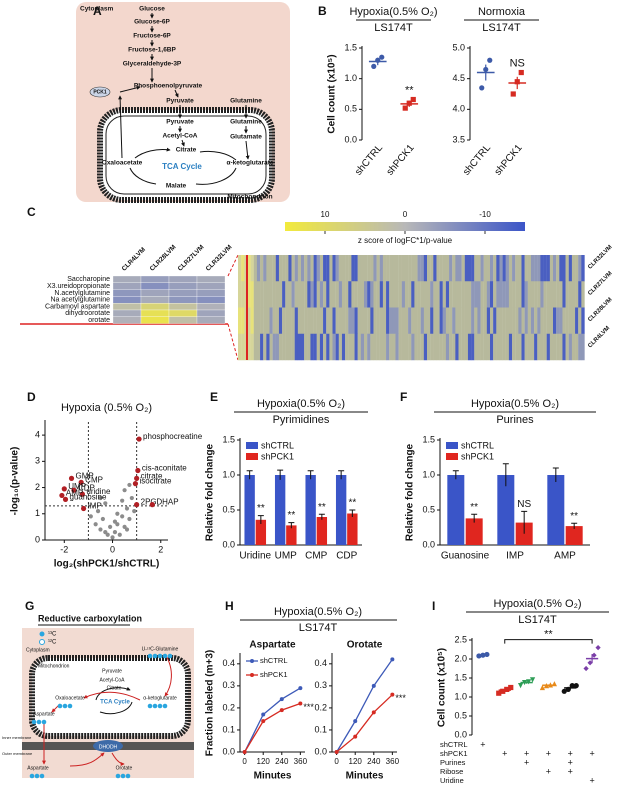 This screenshot has width=617, height=793. Describe the element at coordinates (246, 122) in the screenshot. I see `metabolite: Glutamine` at that location.